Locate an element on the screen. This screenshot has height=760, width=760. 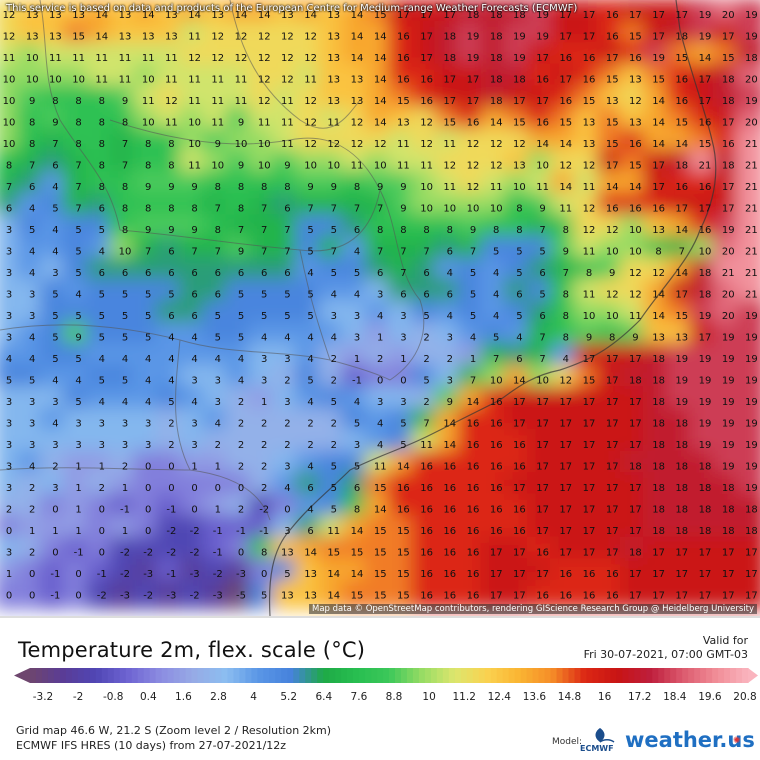
temperature-value: -1 is located at coordinates (357, 381).